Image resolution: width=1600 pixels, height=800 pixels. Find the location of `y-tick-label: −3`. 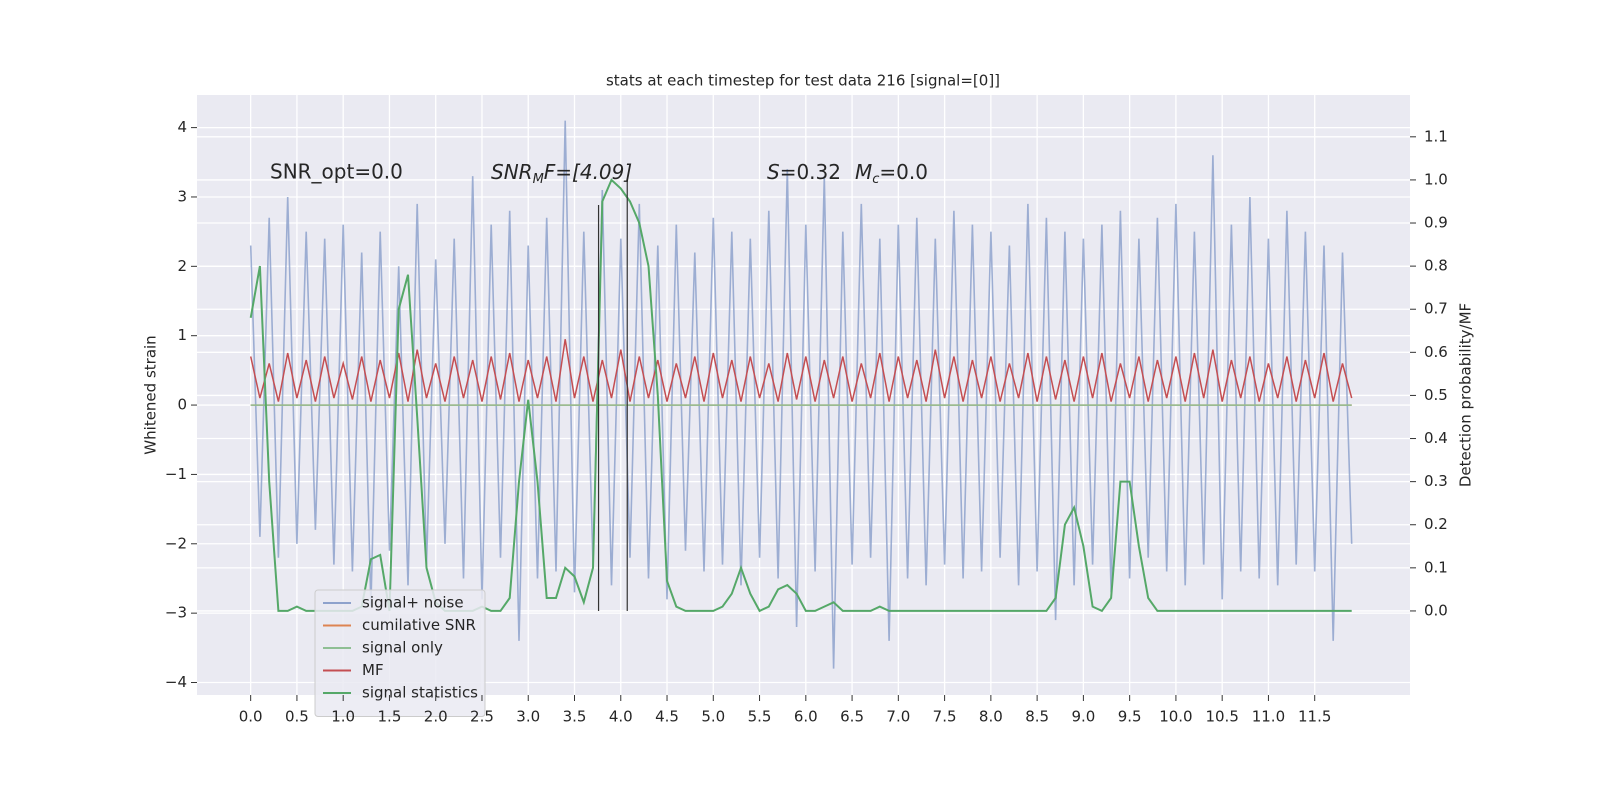

y-tick-label: −3 is located at coordinates (176, 613).